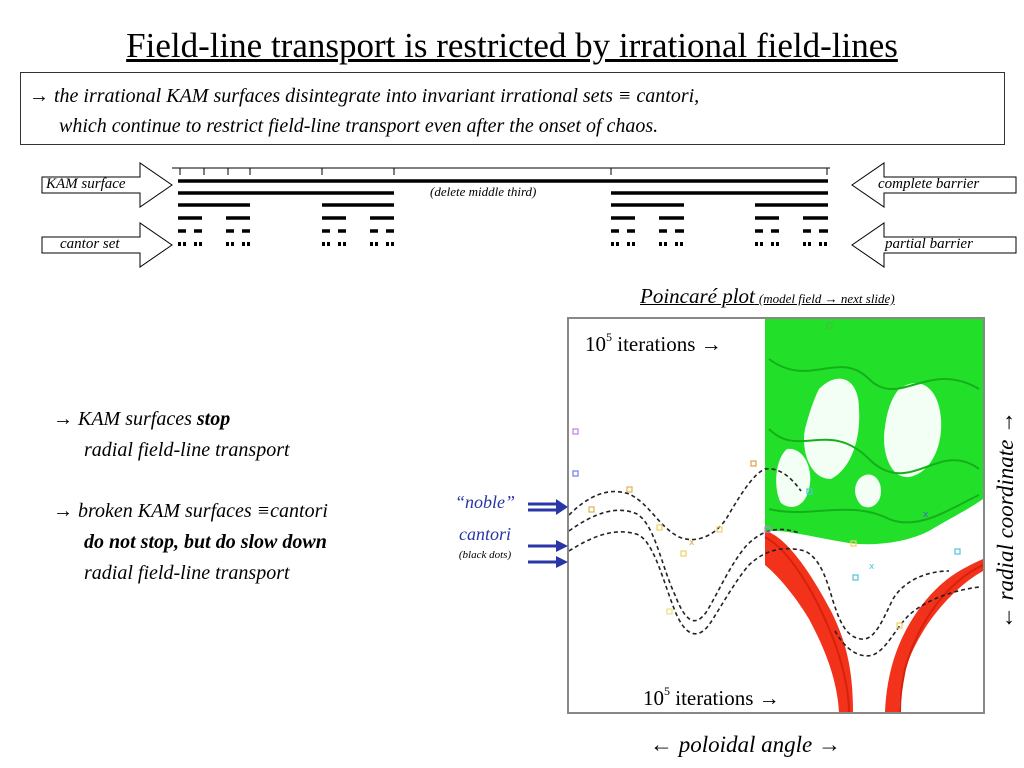 This screenshot has height=768, width=1024. Describe the element at coordinates (187, 573) in the screenshot. I see `bullet-2-line-3: radial field-line transport` at that location.